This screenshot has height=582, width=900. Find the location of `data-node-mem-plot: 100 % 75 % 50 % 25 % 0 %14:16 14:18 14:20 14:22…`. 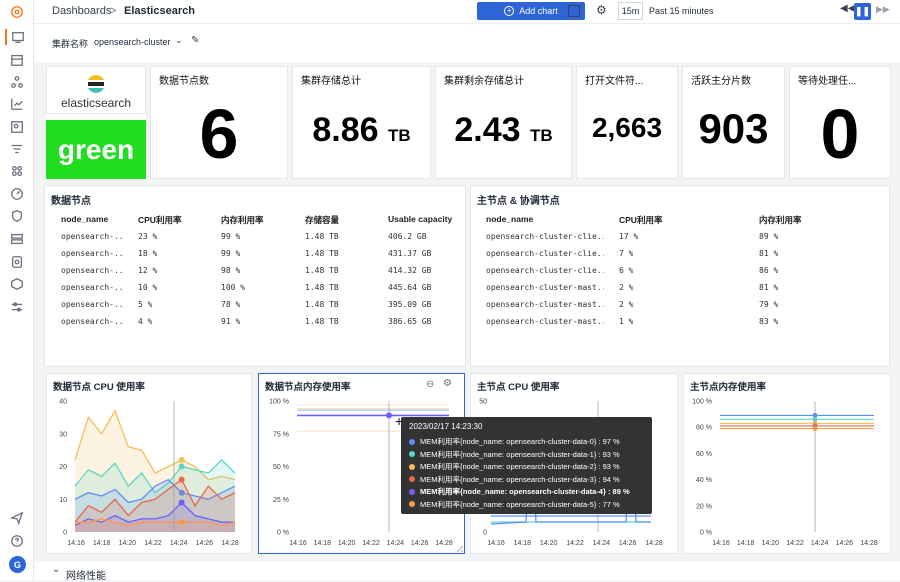

data-node-mem-plot: 100 % 75 % 50 % 25 % 0 %14:16 14:18 14:20 14:22… is located at coordinates (362, 464).